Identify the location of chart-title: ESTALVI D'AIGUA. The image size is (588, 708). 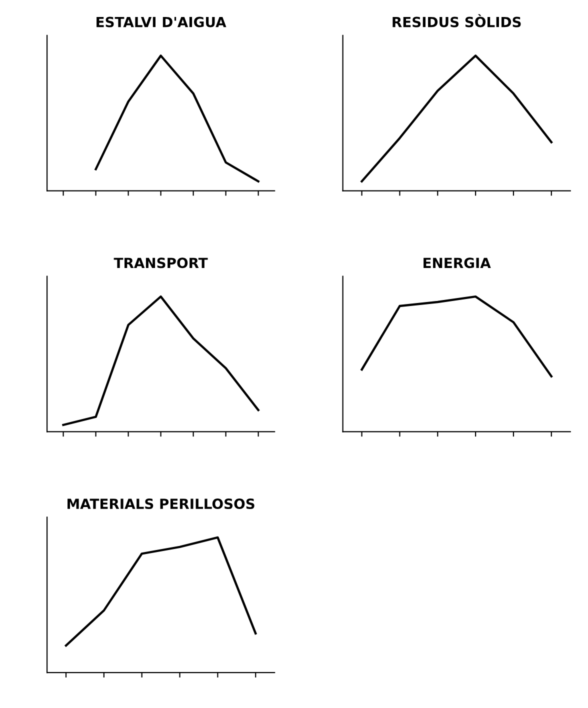
(161, 22).